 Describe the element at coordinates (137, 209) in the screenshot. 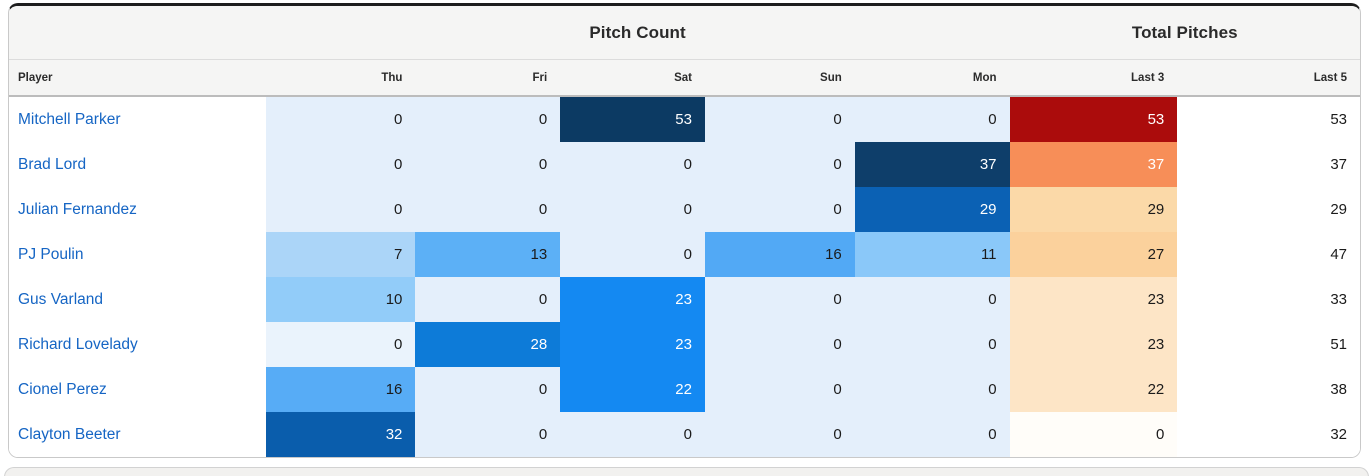

I see `player-cell: Julian Fernandez` at that location.